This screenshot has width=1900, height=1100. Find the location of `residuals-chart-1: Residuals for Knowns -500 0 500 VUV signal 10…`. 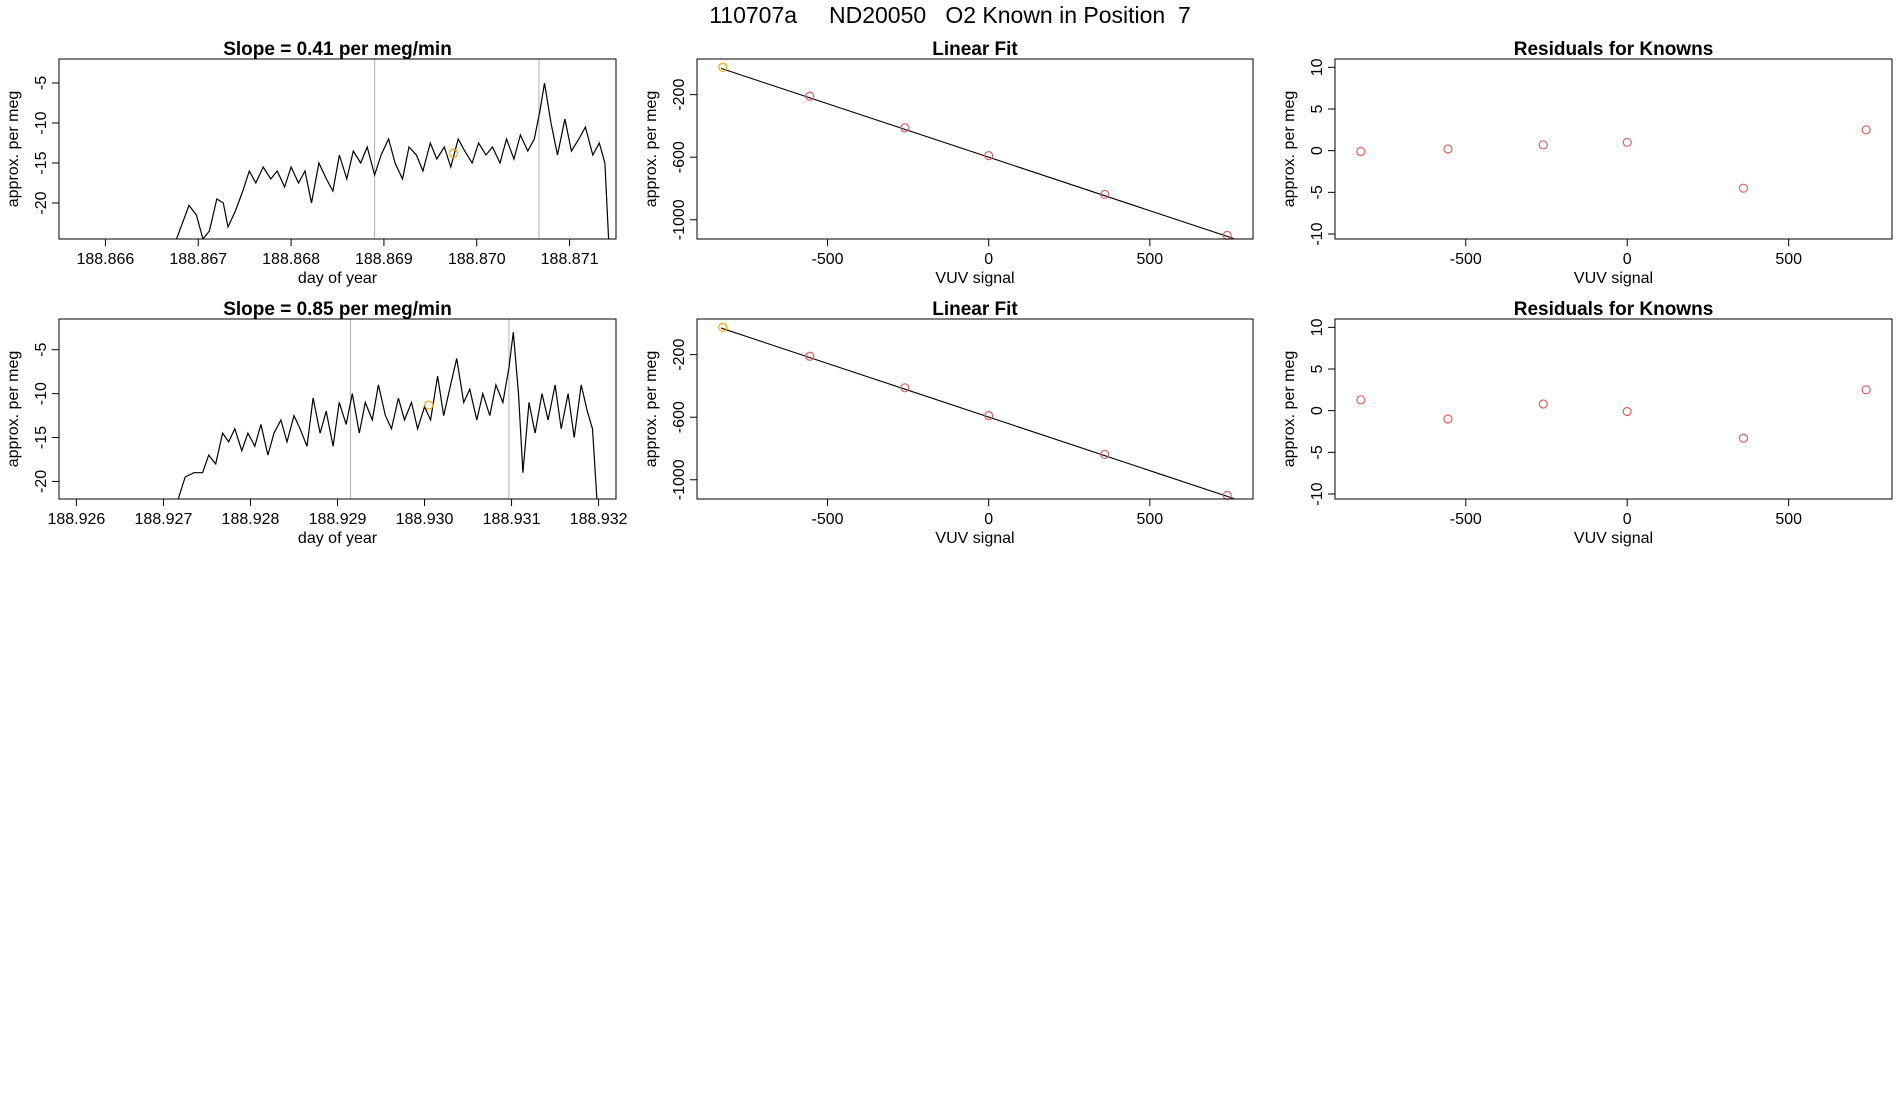

residuals-chart-1: Residuals for Knowns -500 0 500 VUV signal 10… is located at coordinates (1587, 163).